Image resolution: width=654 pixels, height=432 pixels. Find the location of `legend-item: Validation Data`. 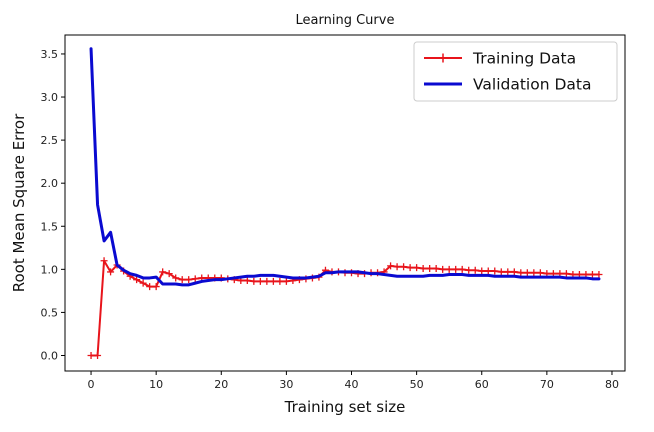

legend-item: Validation Data is located at coordinates (507, 85).